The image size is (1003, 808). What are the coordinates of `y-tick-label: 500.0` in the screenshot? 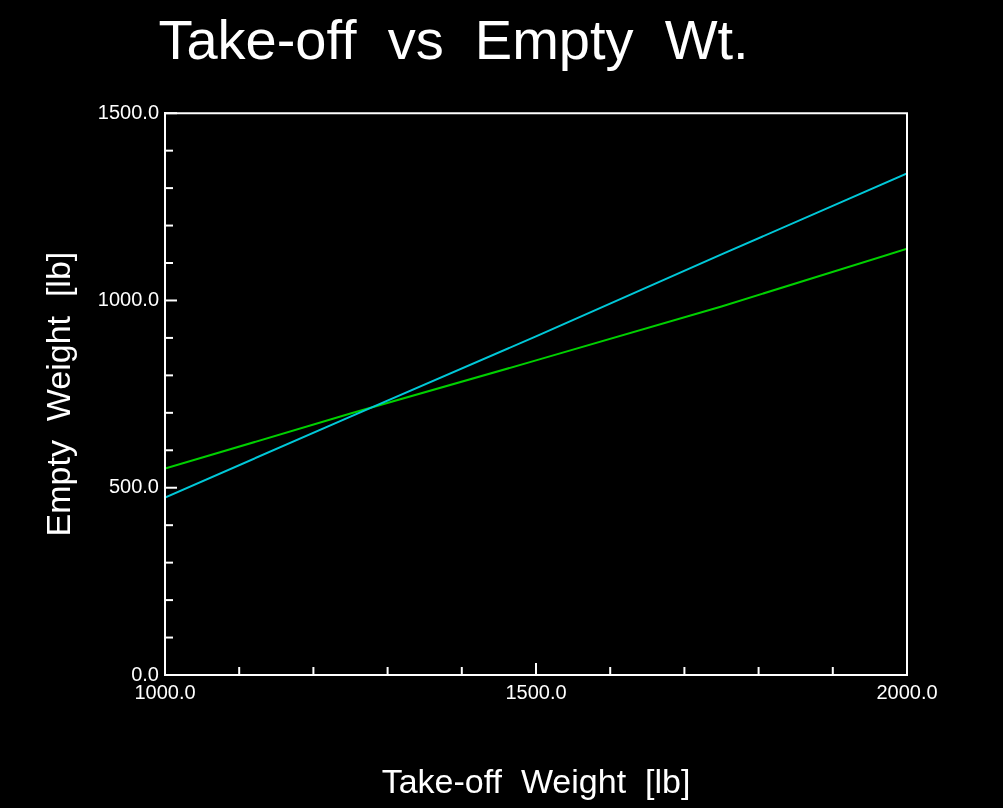 It's located at (133, 486).